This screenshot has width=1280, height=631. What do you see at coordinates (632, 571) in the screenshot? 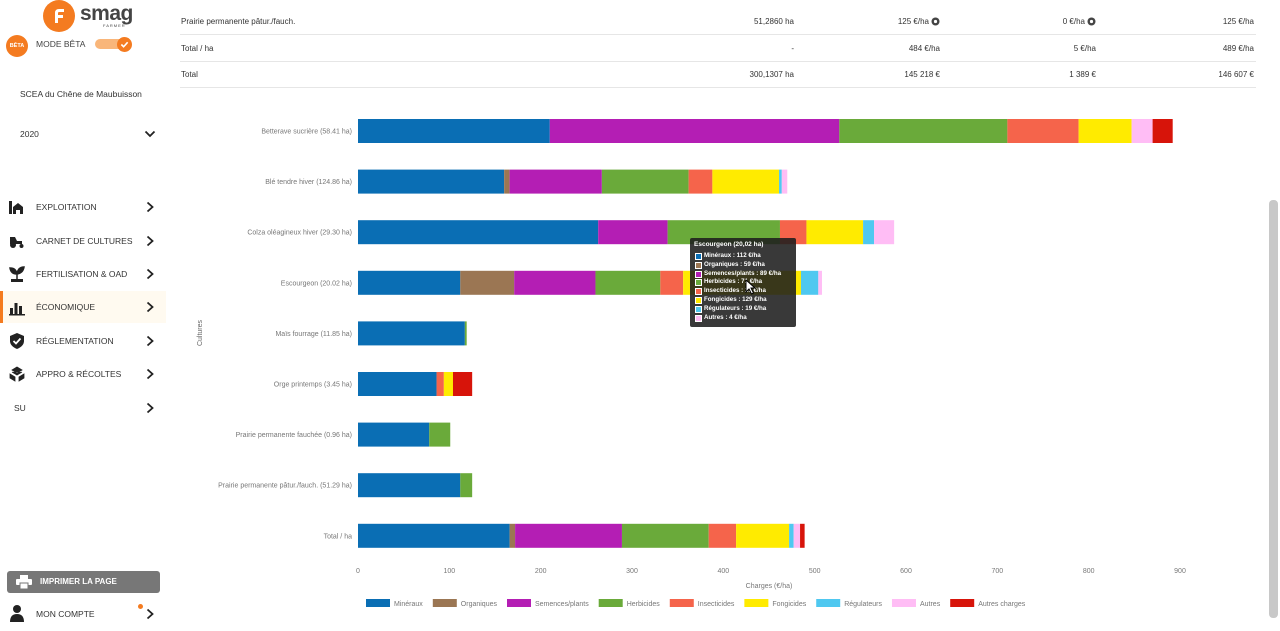
I see `x-tick-label: 300` at bounding box center [632, 571].